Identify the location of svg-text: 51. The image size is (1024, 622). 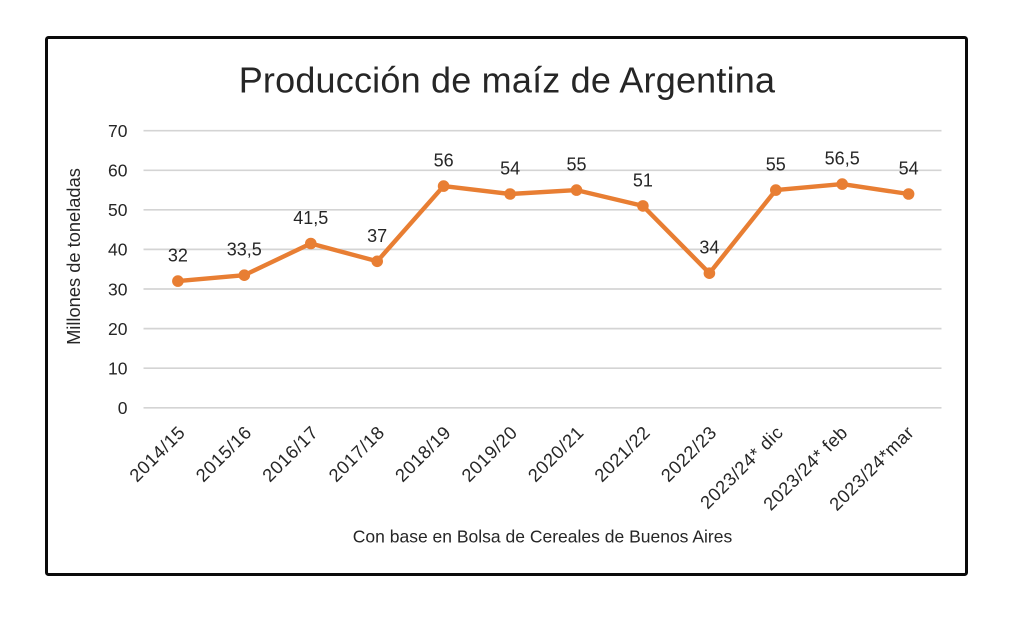
(643, 180).